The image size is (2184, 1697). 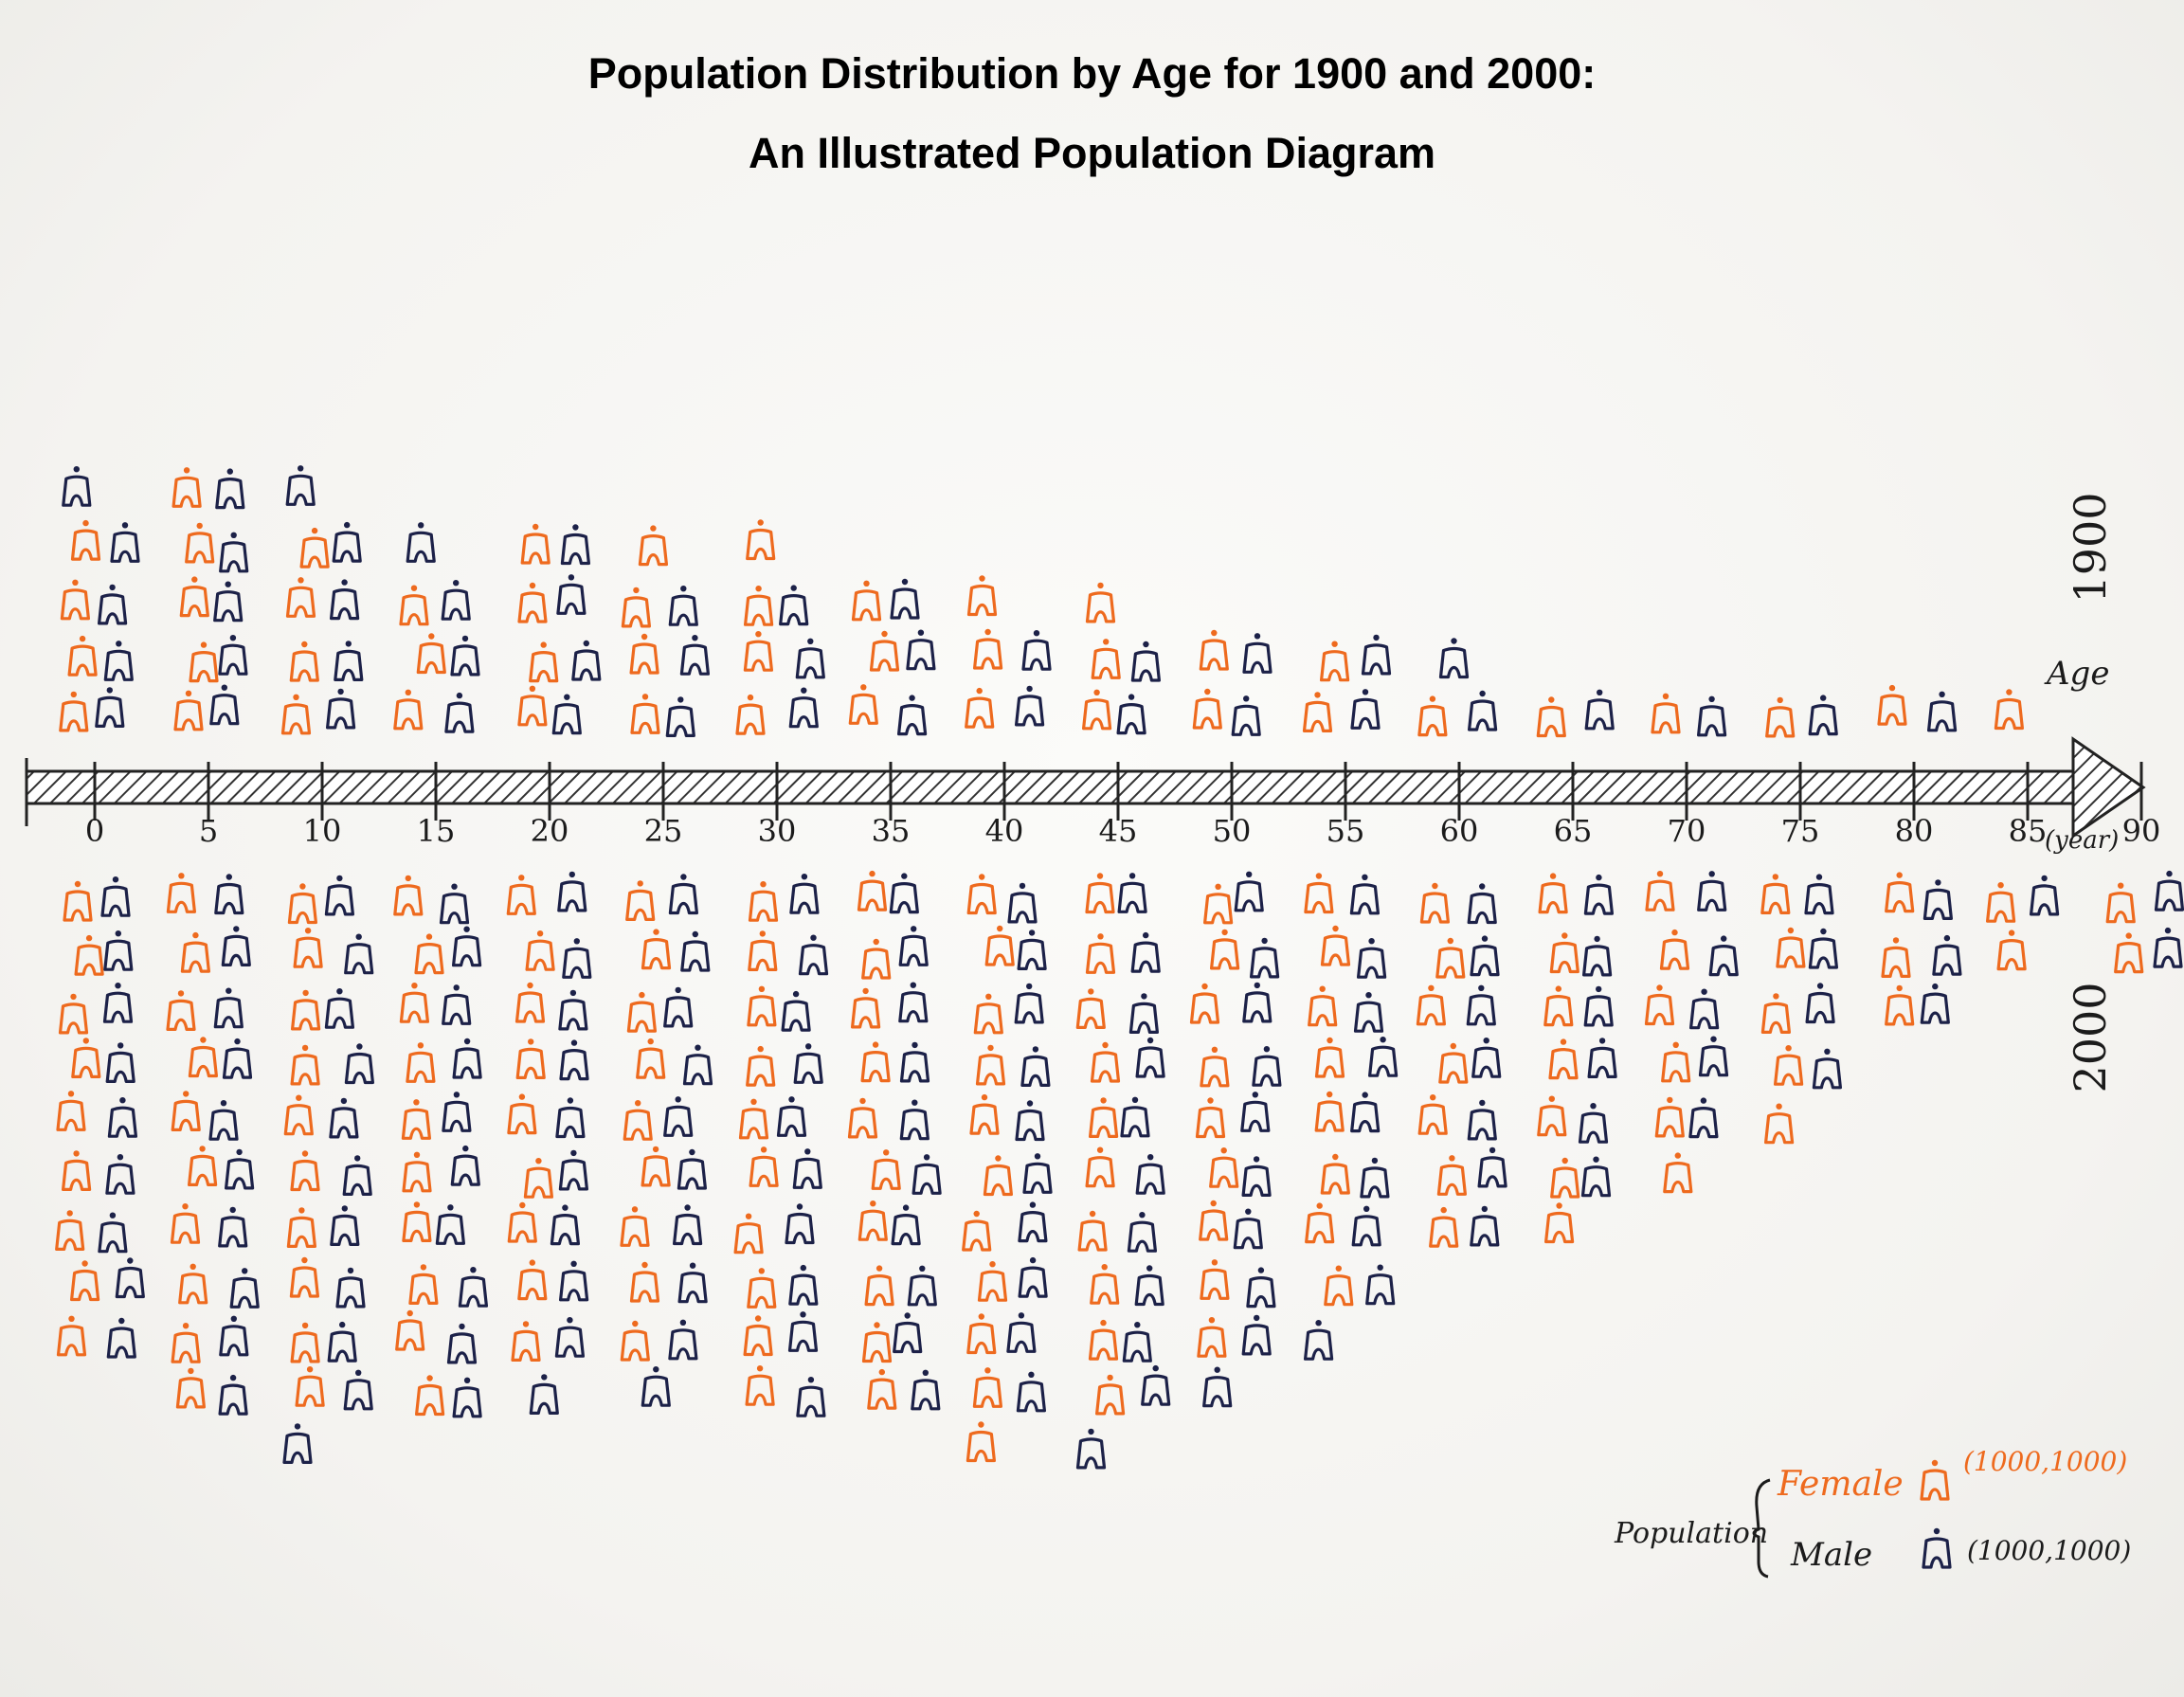 I want to click on legend-title: Population, so click(x=1691, y=1533).